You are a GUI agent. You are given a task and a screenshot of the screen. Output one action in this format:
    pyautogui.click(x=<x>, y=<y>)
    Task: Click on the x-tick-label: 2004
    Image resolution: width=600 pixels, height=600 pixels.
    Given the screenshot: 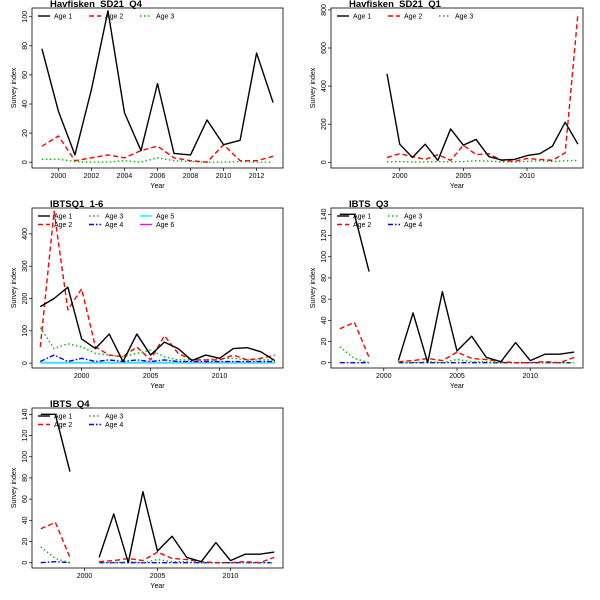 What is the action you would take?
    pyautogui.click(x=125, y=176)
    